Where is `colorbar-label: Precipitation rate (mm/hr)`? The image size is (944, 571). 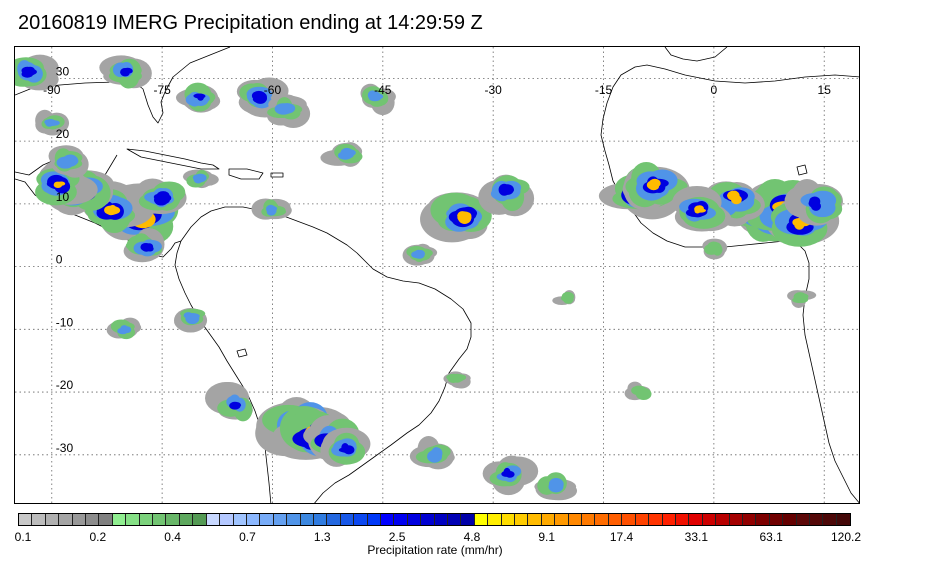
colorbar-label: Precipitation rate (mm/hr) is located at coordinates (435, 550).